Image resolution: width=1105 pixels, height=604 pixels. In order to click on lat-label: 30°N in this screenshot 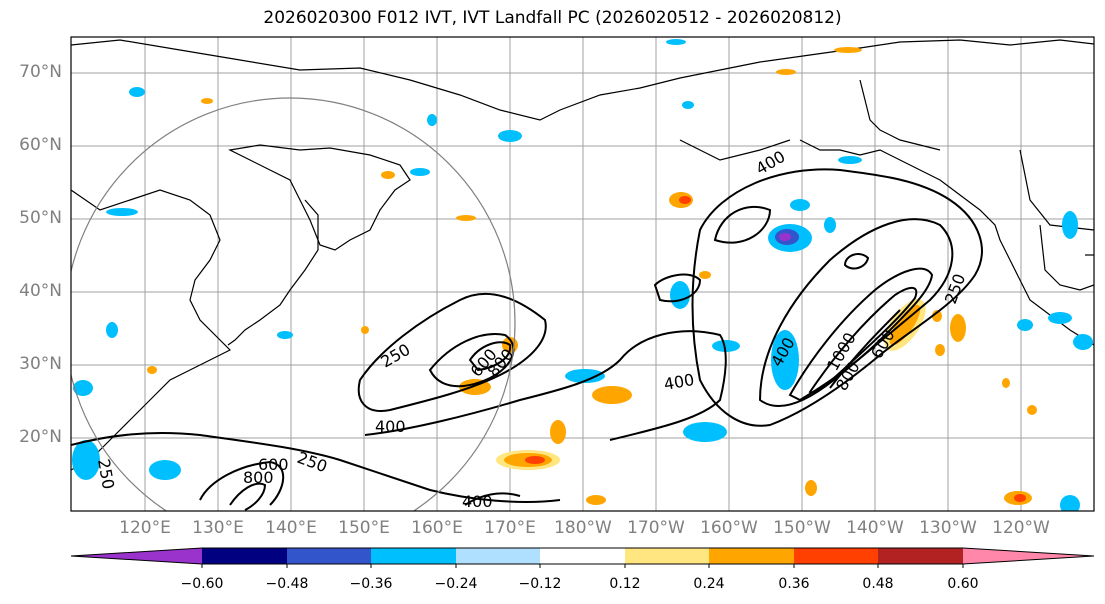, I will do `click(40, 364)`.